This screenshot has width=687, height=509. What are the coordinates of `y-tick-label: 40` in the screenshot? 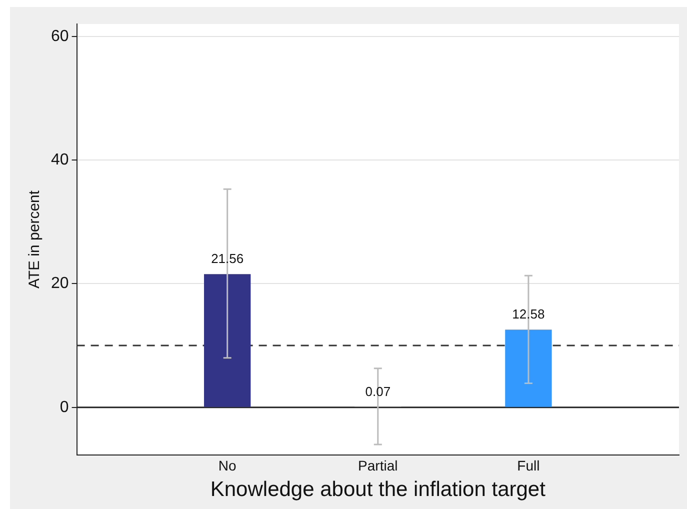 It's located at (60, 159).